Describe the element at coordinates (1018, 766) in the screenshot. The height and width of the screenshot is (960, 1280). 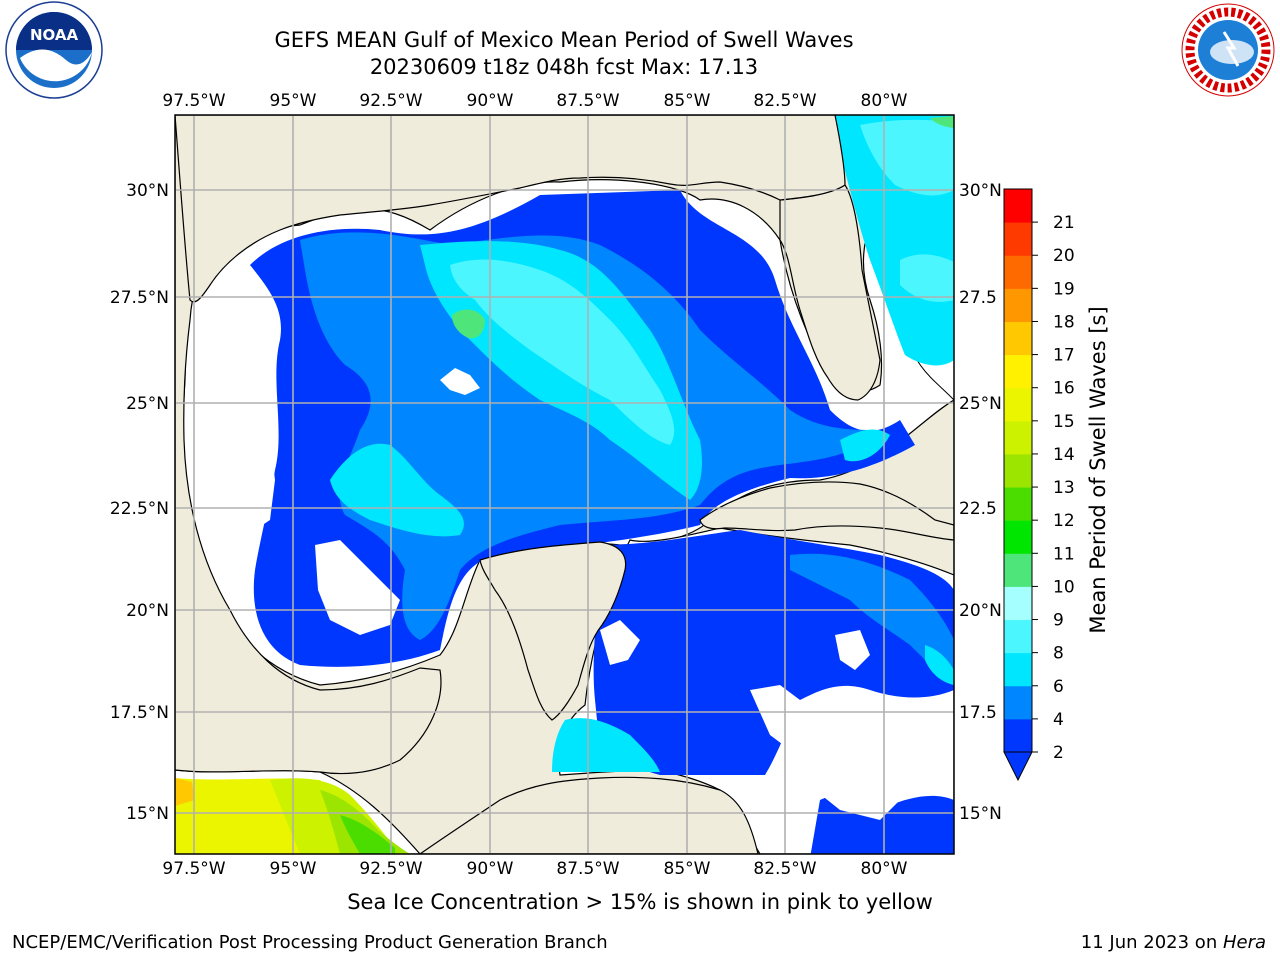
I see `colorbar-extend-triangle` at that location.